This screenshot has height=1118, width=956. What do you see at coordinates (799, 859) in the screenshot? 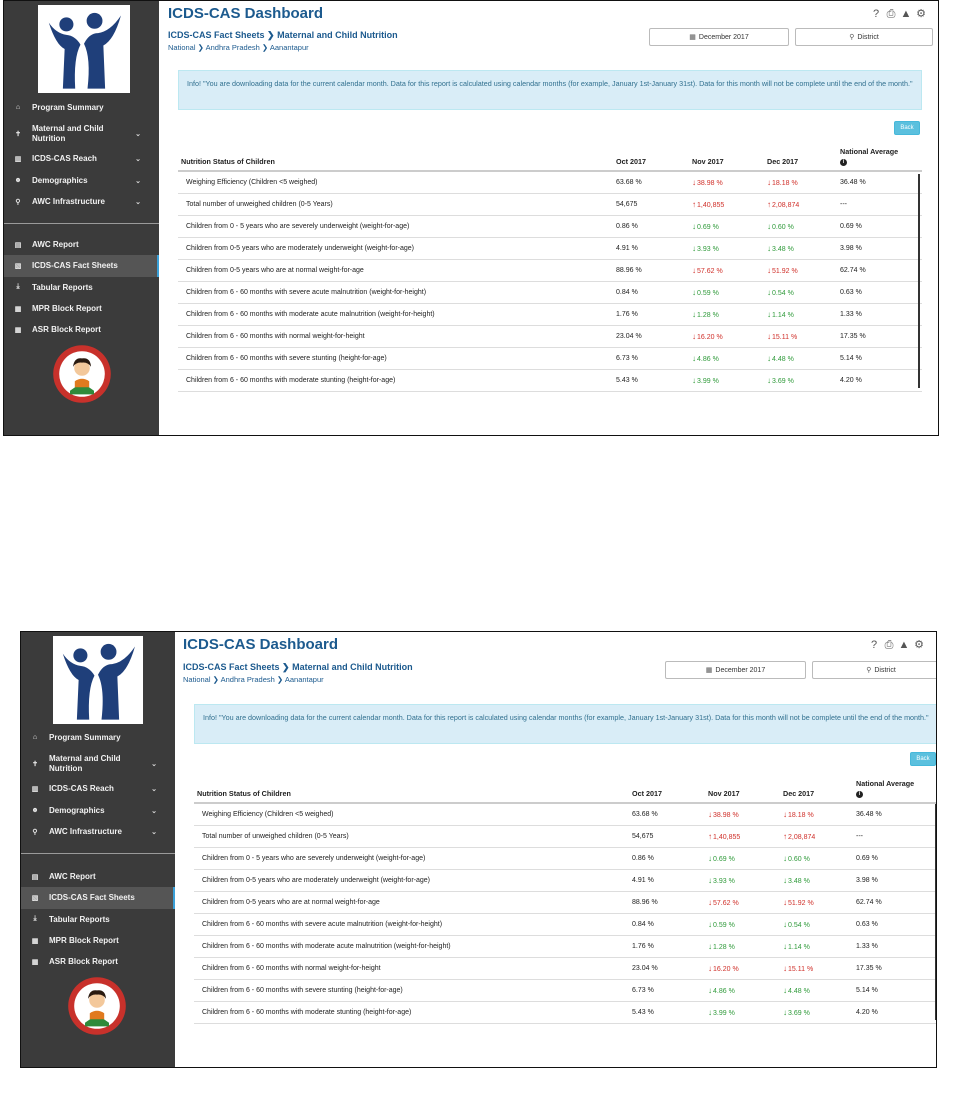
I see `row-dec-value: 0.60 %` at bounding box center [799, 859].